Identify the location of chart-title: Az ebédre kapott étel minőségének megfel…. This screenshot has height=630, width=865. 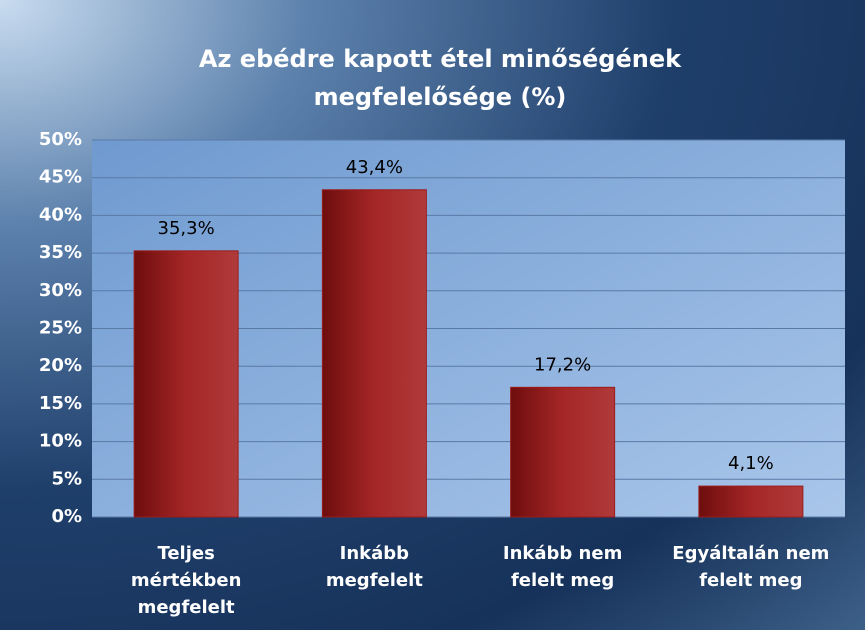
(440, 78).